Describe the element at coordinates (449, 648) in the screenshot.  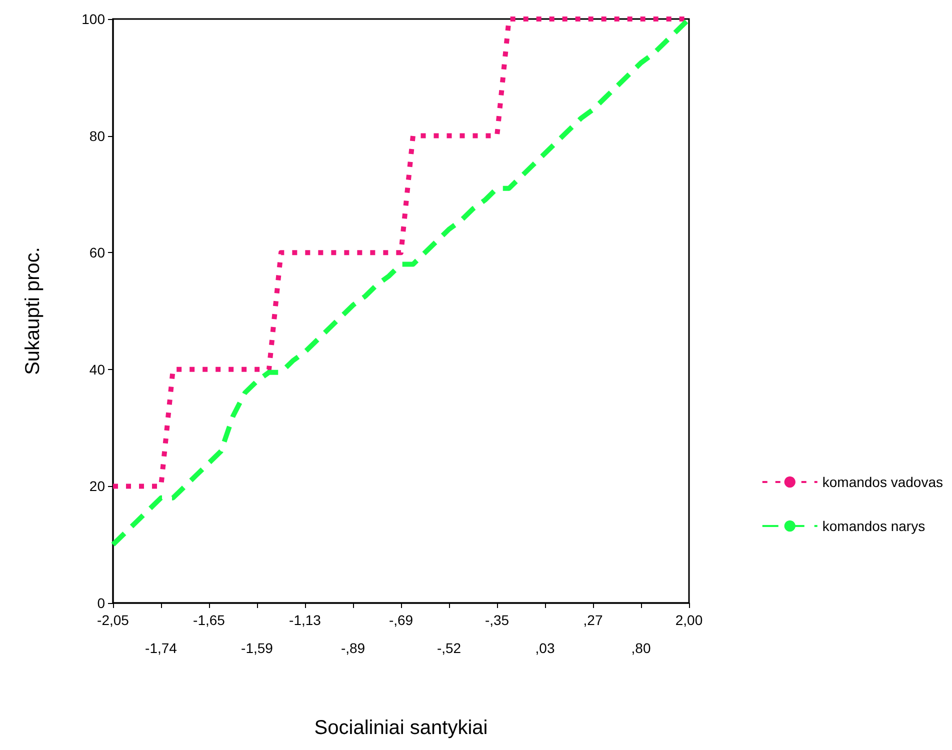
I see `x-tick-label: -,52` at that location.